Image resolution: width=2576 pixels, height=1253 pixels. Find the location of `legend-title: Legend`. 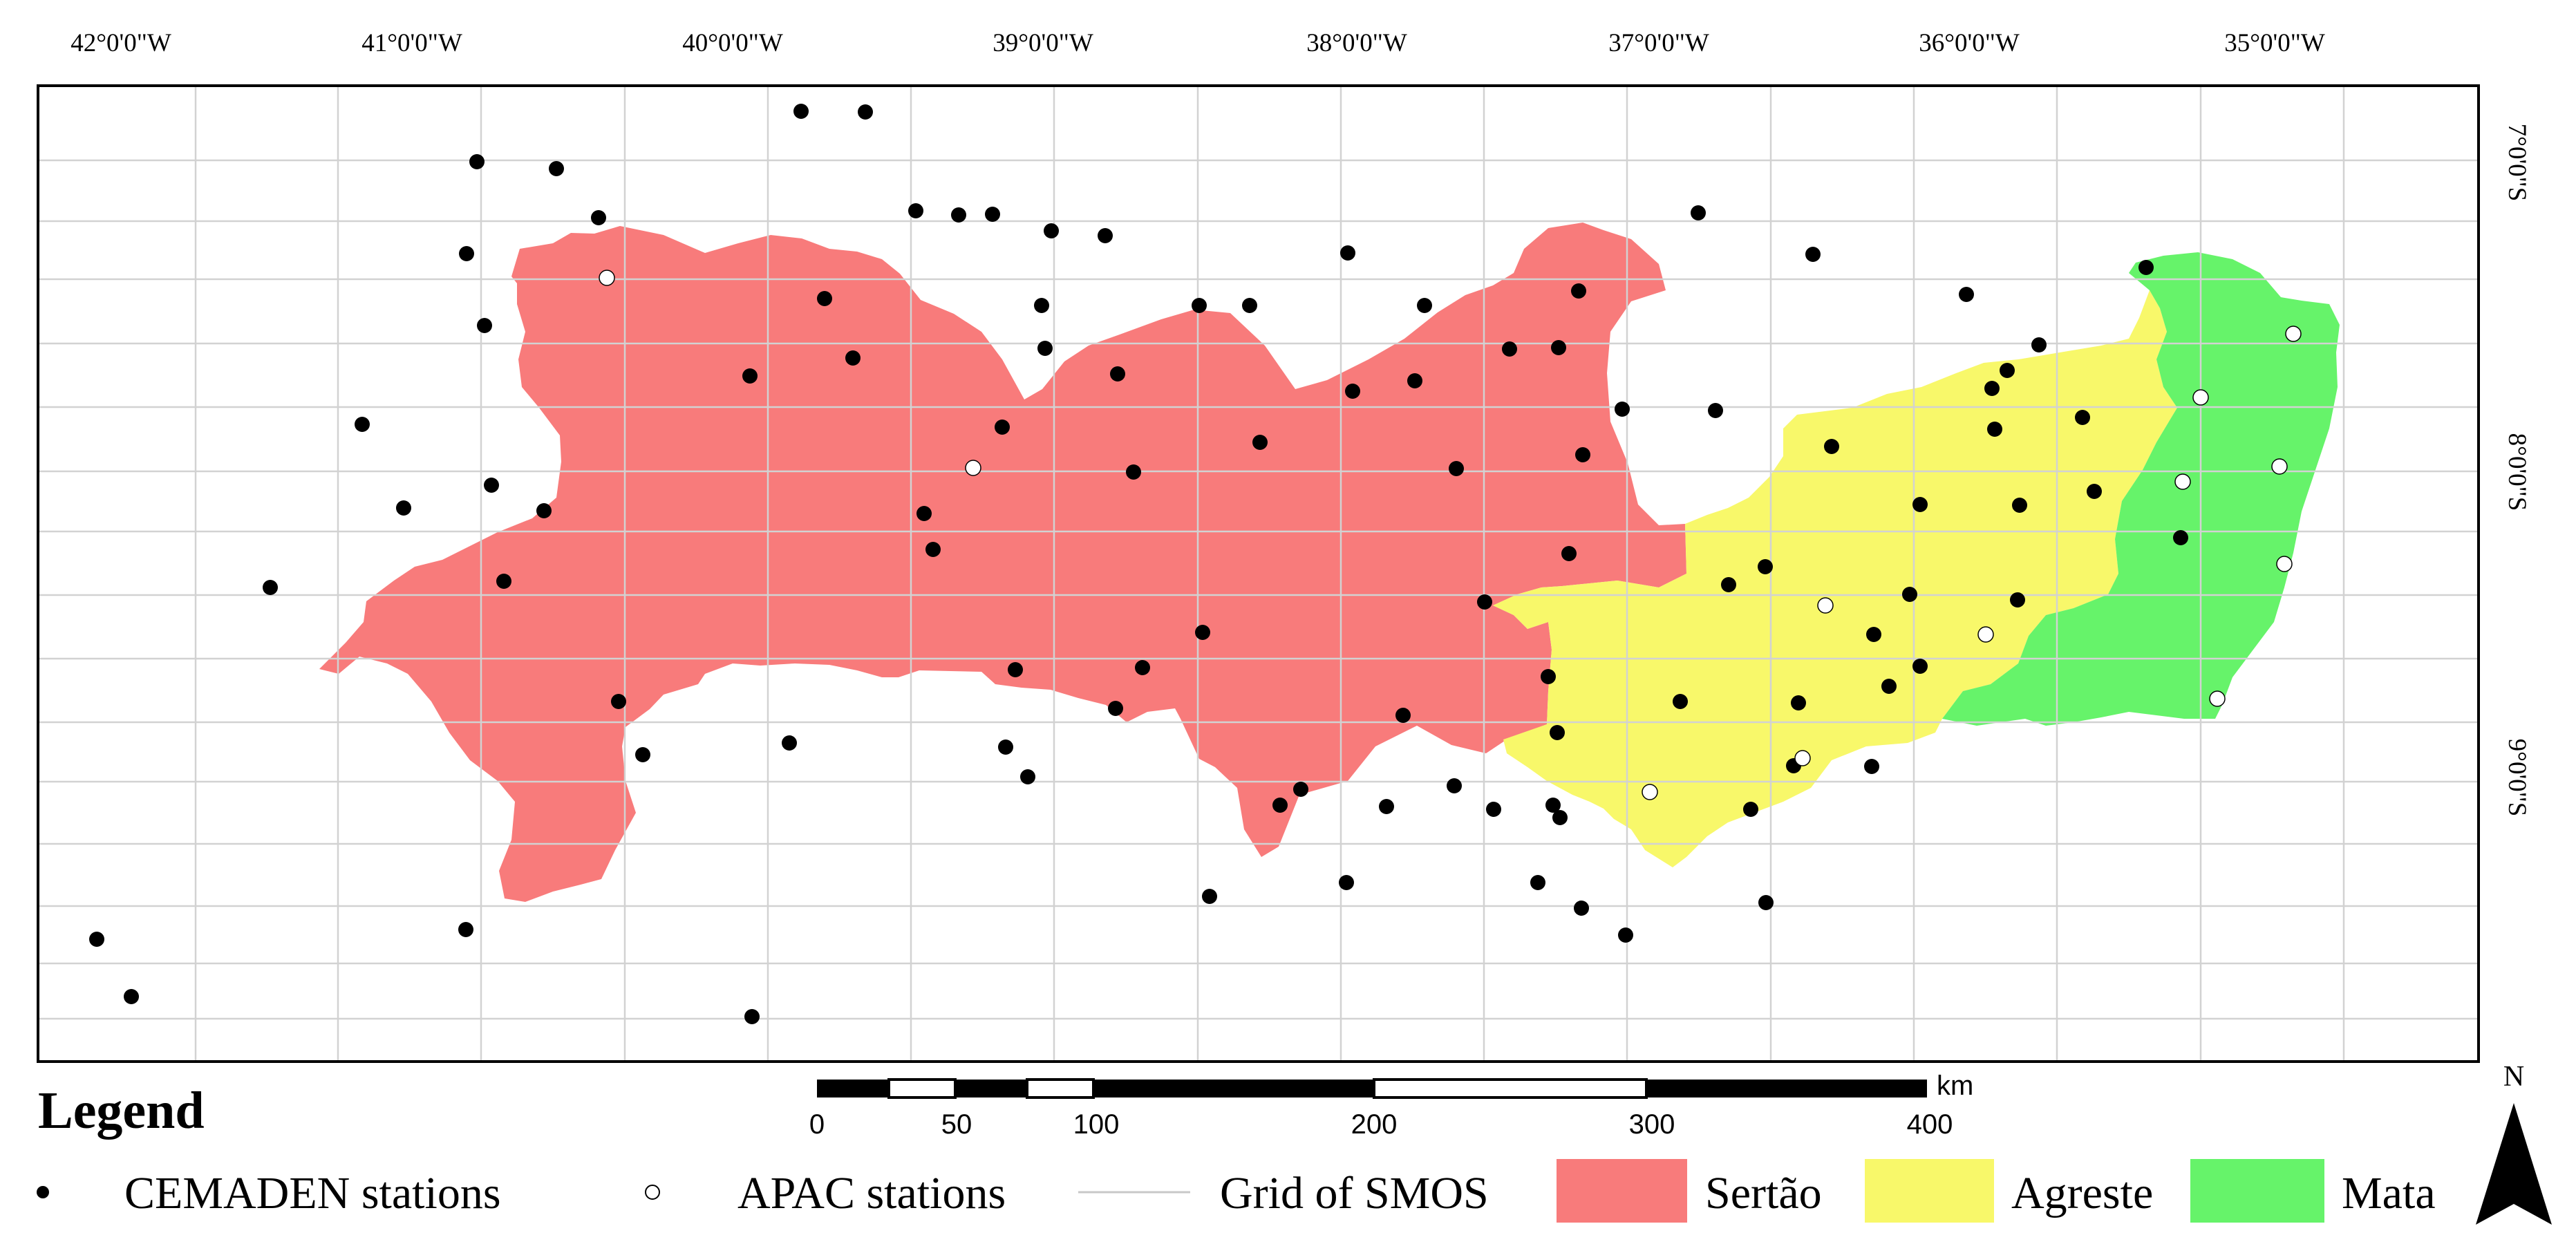

legend-title: Legend is located at coordinates (121, 1111).